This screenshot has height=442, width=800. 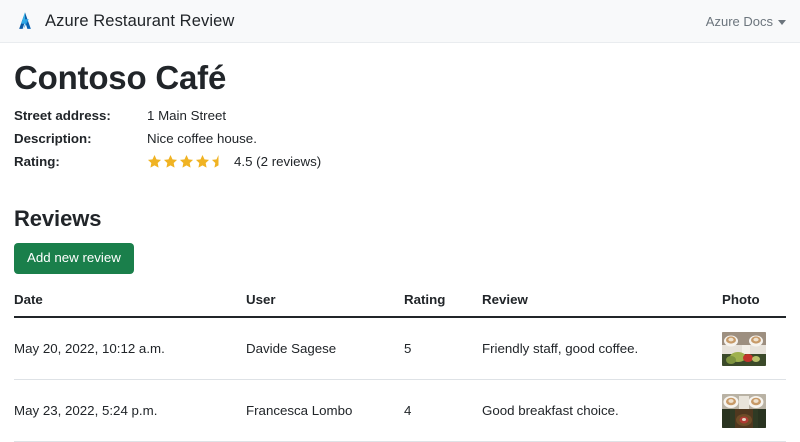 I want to click on reviews-heading: Reviews, so click(x=58, y=218).